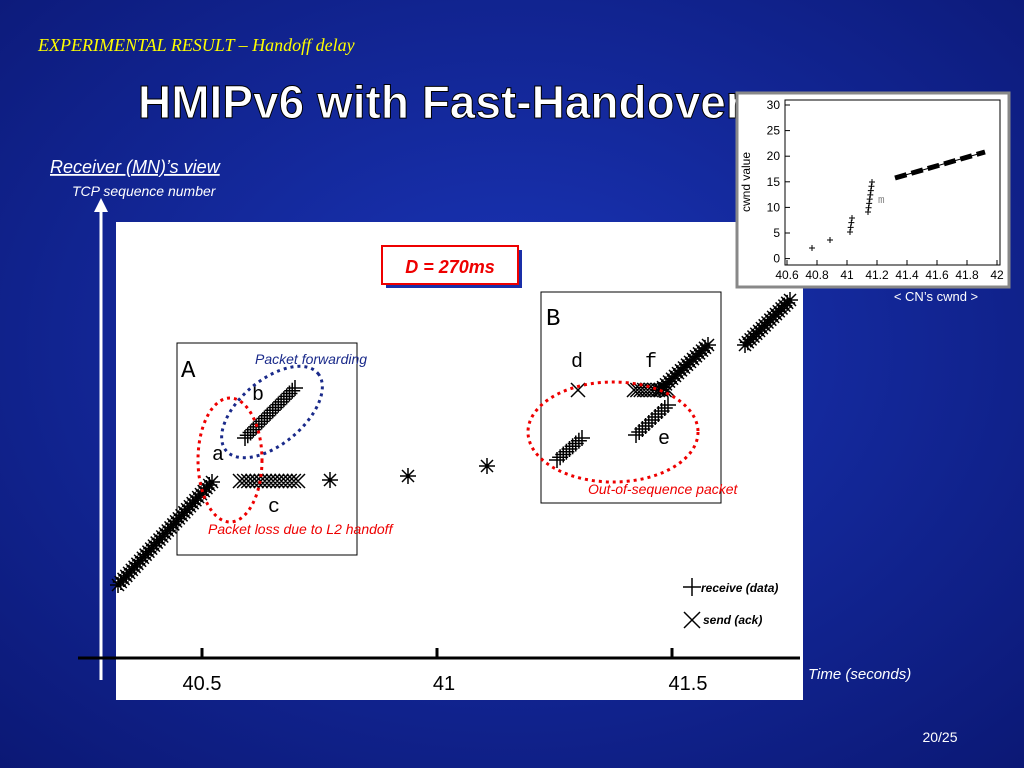  Describe the element at coordinates (444, 684) in the screenshot. I see `x-tick-label: 41` at that location.